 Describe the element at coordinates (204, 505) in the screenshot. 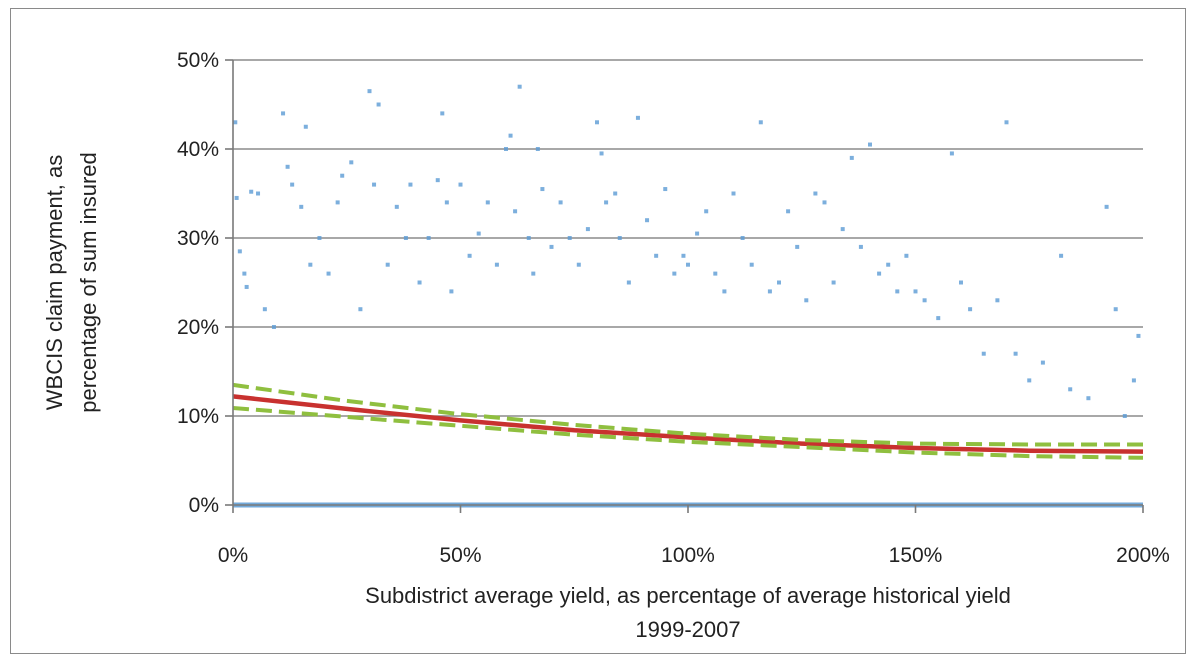

I see `y-tick-label: 0%` at that location.